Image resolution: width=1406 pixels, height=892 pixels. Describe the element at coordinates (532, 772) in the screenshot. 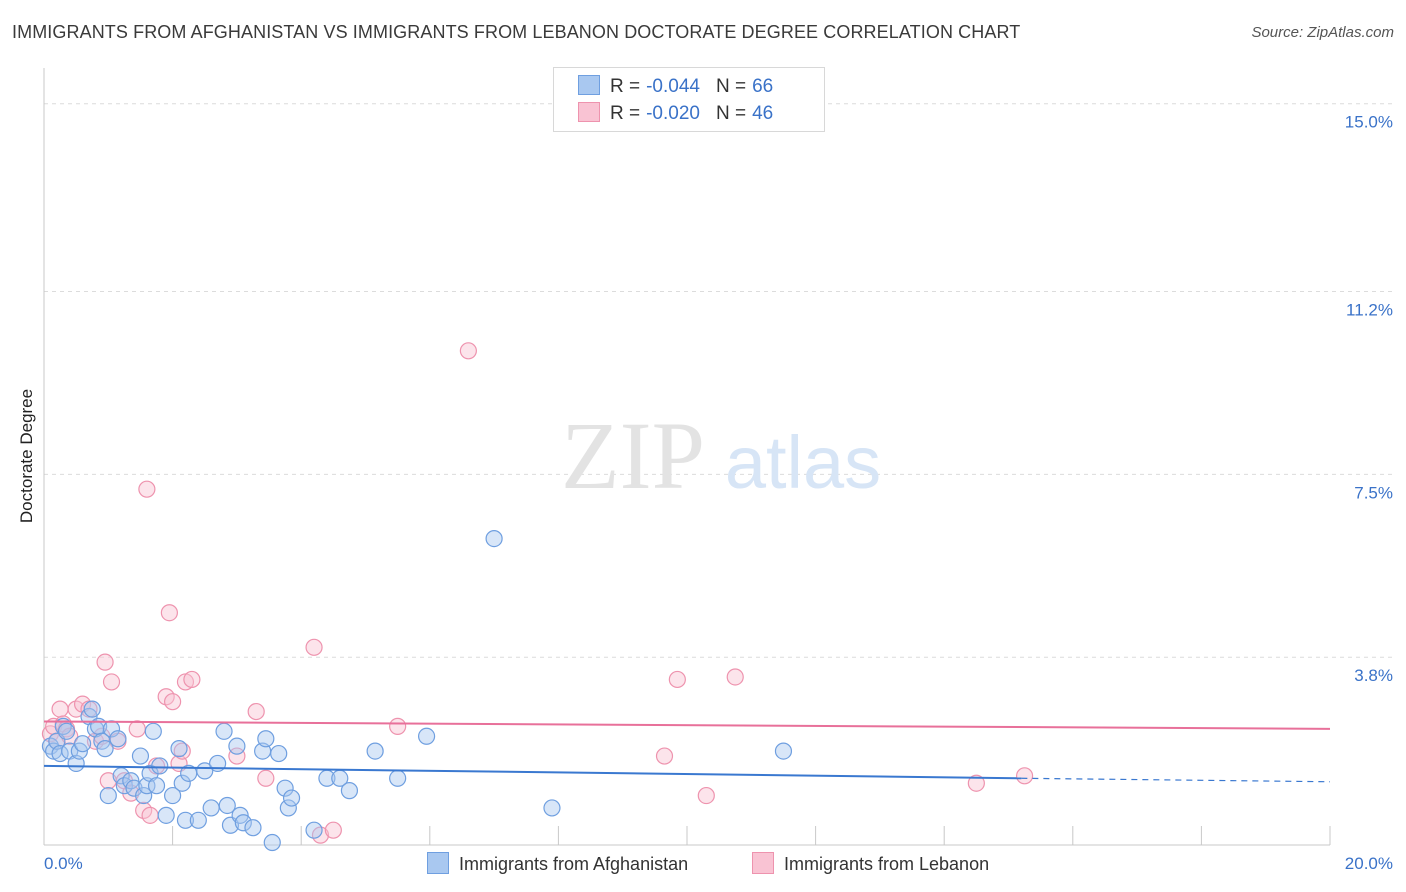

I see `trend-line-afghanistan` at that location.